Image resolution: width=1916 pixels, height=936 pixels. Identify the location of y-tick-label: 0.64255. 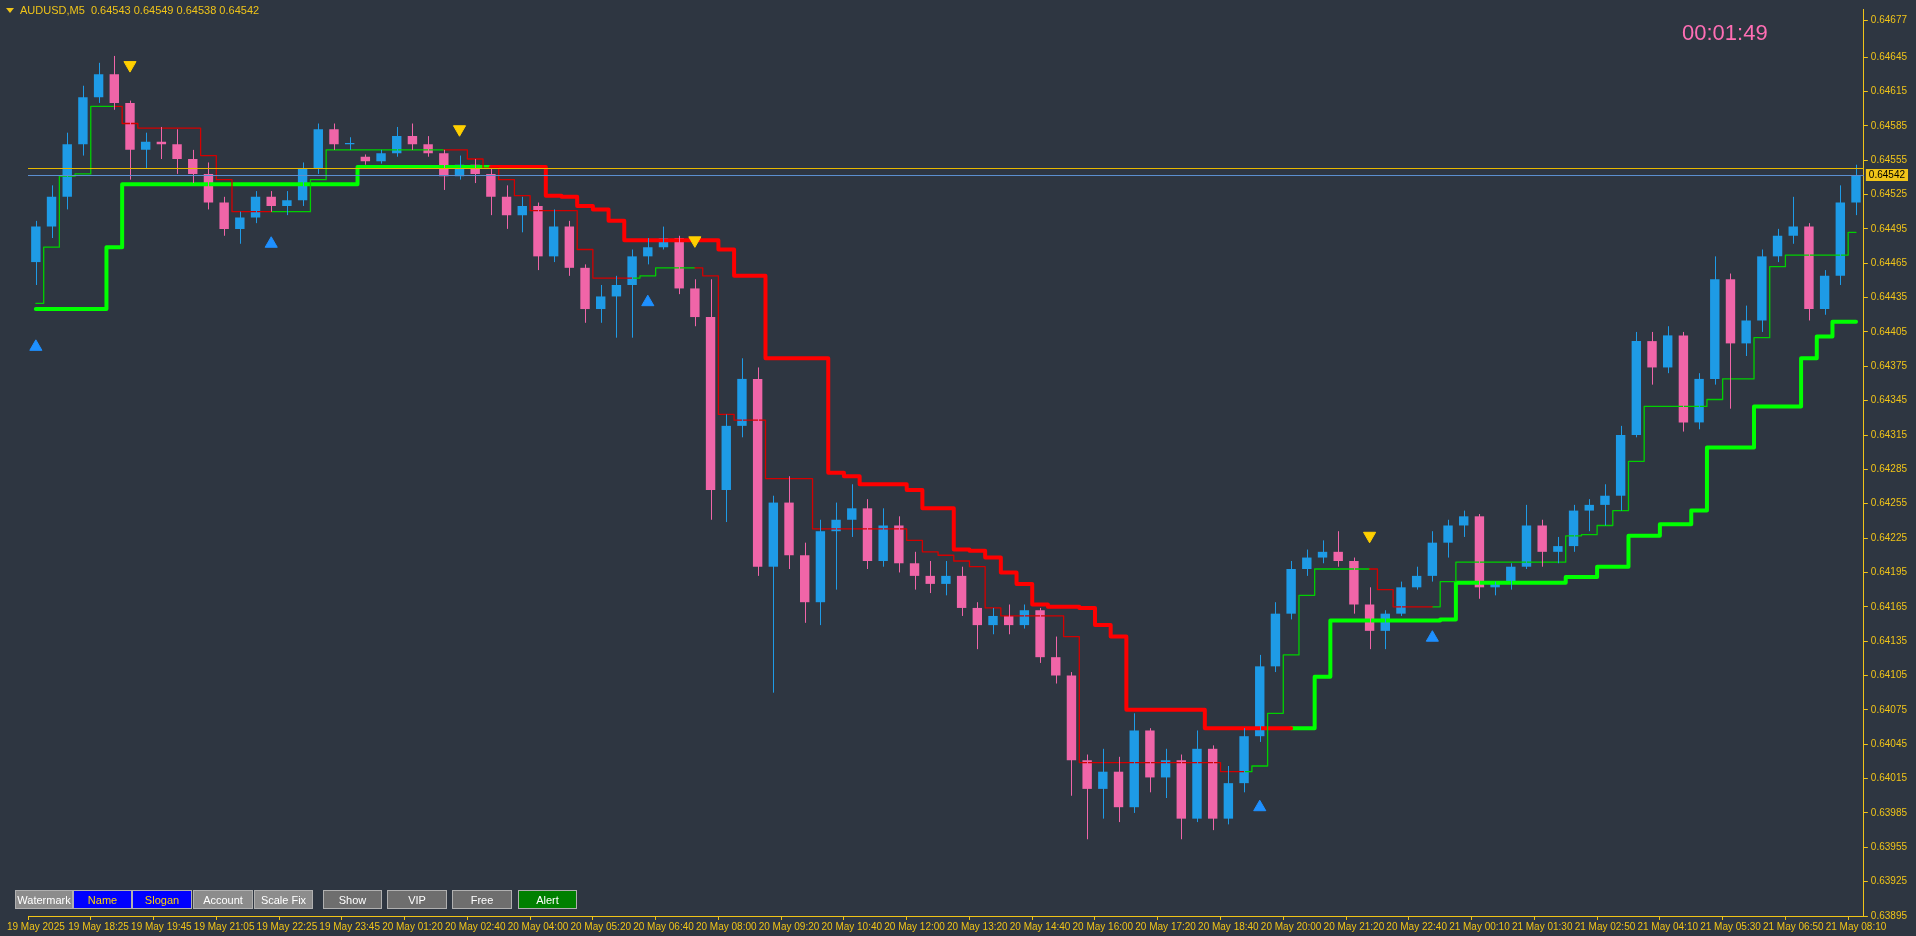
(1889, 503).